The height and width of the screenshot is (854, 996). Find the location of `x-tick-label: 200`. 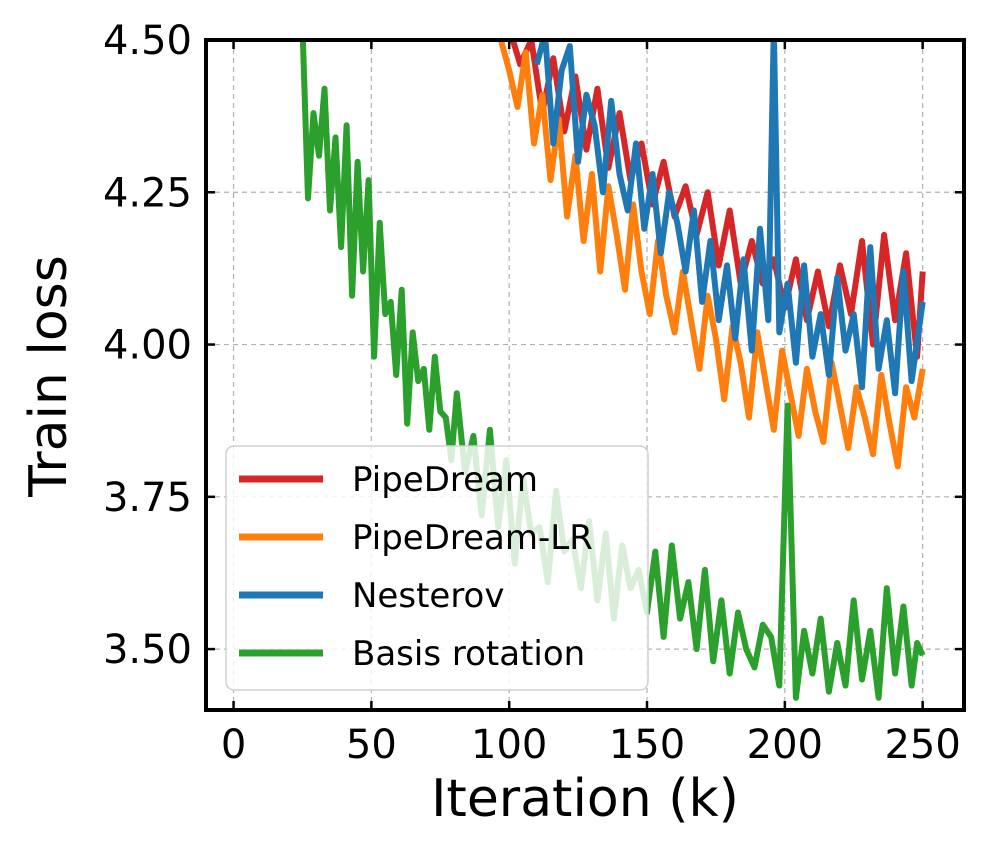

x-tick-label: 200 is located at coordinates (785, 745).